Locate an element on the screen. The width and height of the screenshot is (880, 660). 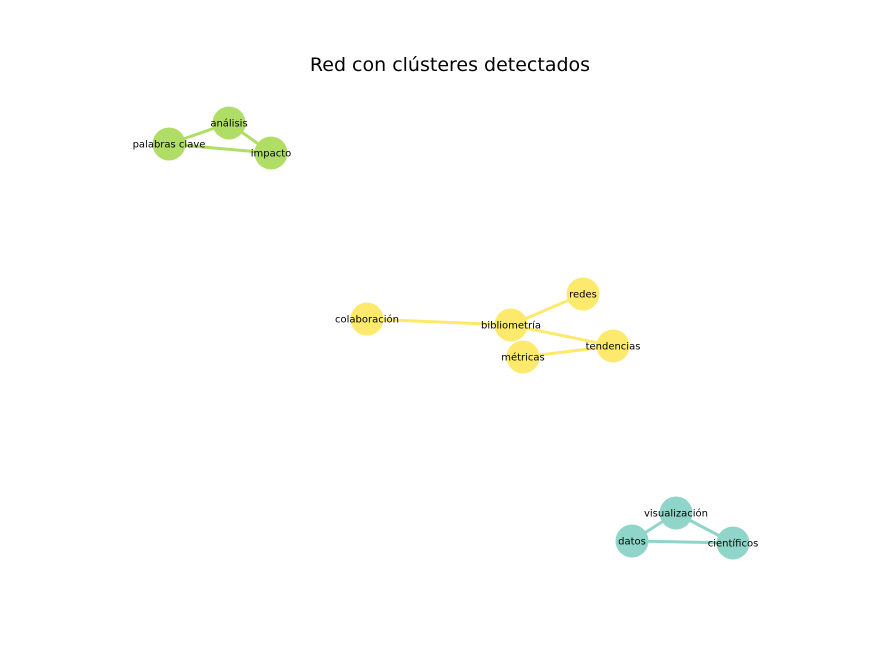
node-label: redes is located at coordinates (583, 295).